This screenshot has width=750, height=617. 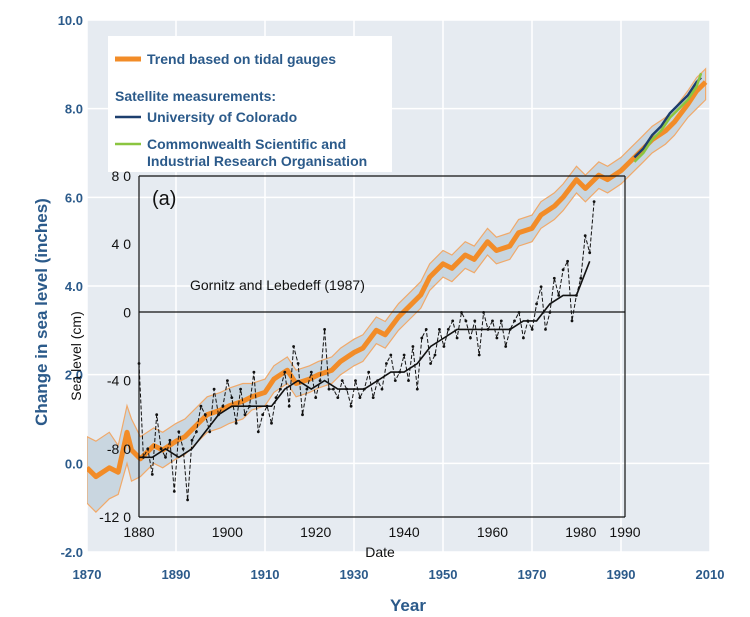 I want to click on outer-x-tick-label: 1910, so click(x=265, y=574).